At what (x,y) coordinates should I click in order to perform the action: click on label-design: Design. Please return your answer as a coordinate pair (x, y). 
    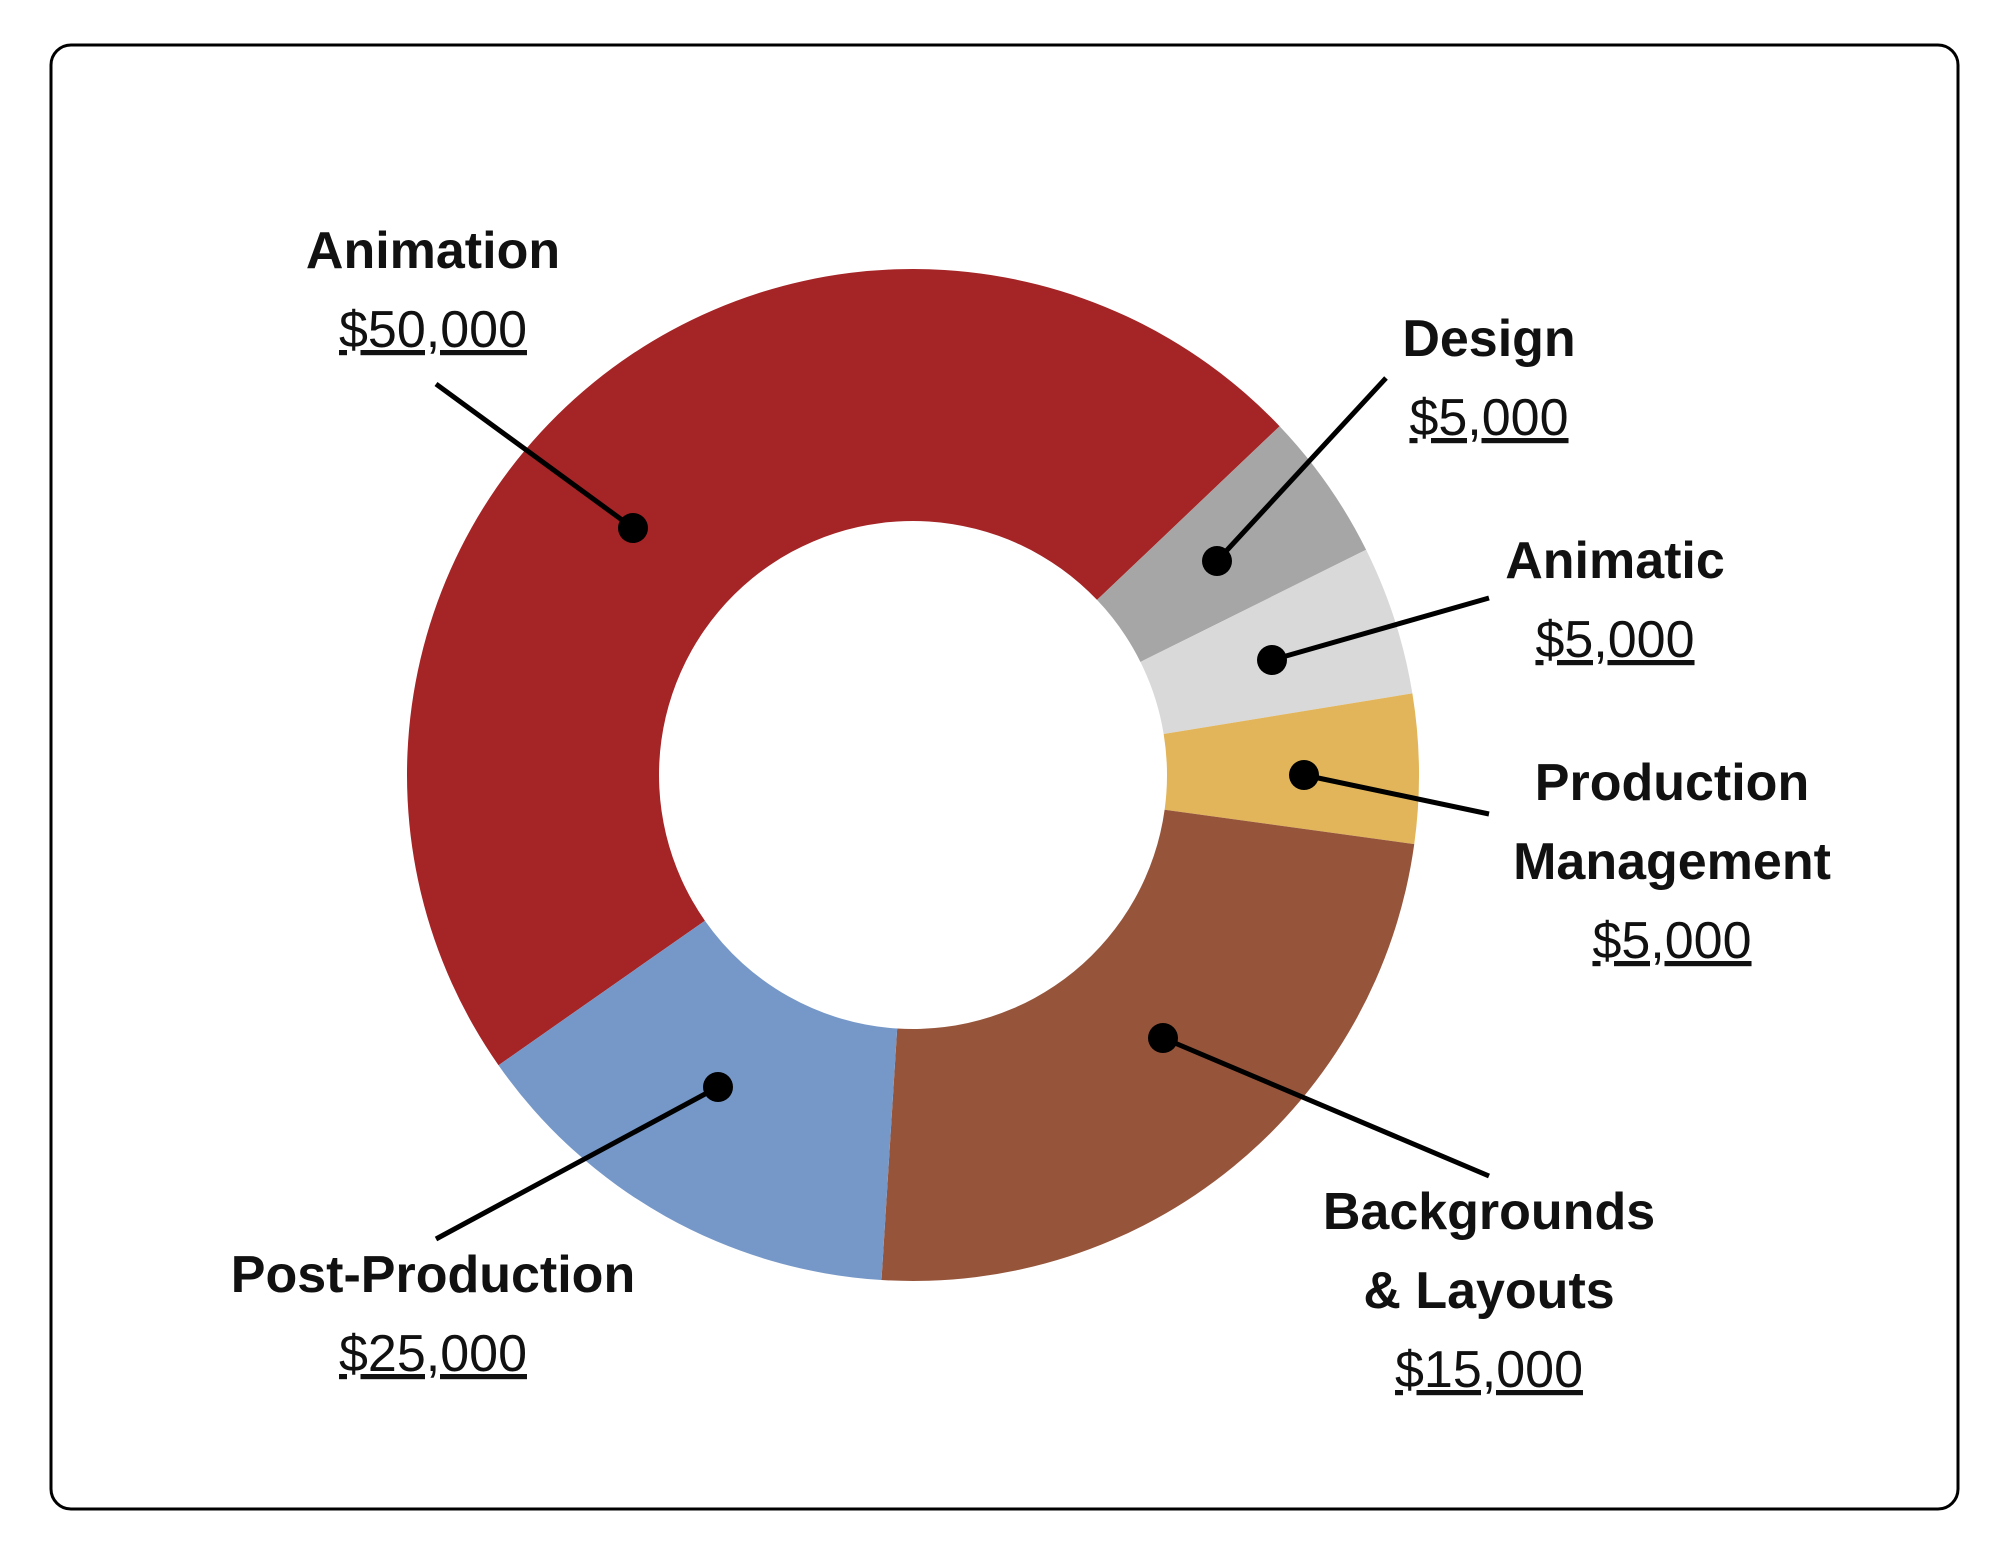
    Looking at the image, I should click on (1488, 339).